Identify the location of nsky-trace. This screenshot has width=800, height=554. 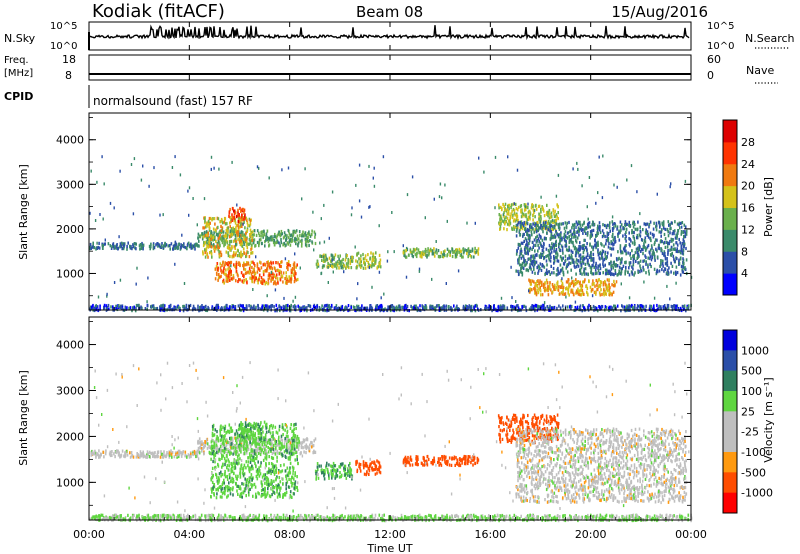
(389, 37).